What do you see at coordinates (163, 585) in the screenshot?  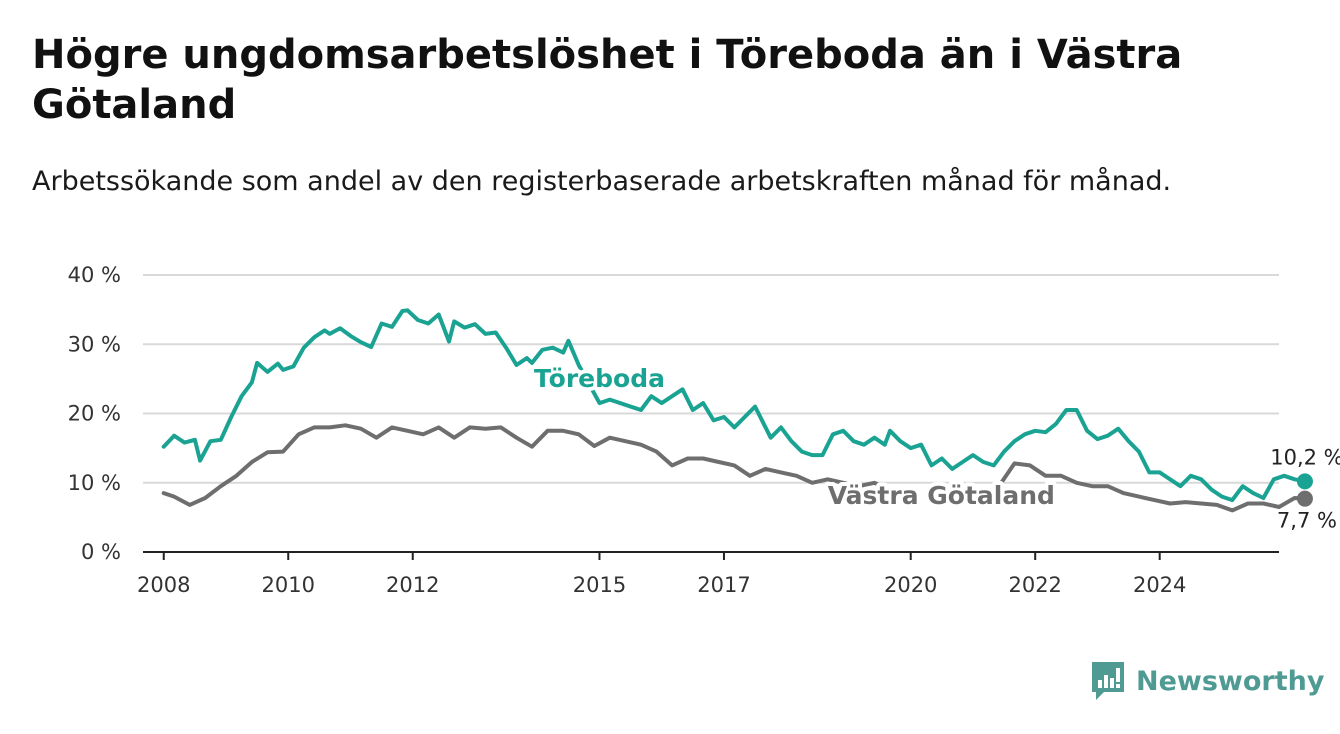 I see `x-tick-label: 2008` at bounding box center [163, 585].